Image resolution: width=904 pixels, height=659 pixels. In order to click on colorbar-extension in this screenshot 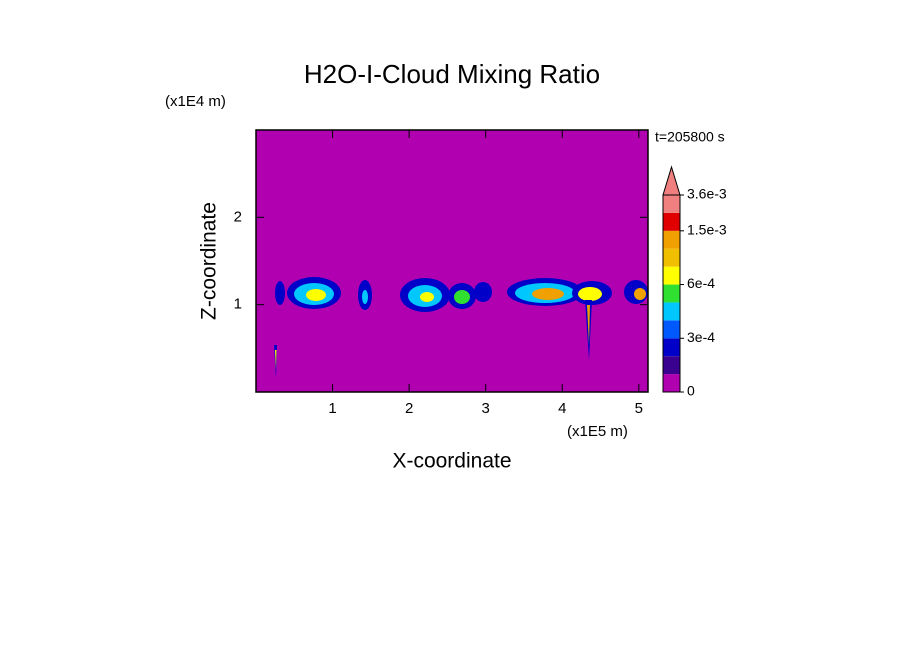, I will do `click(671, 180)`.